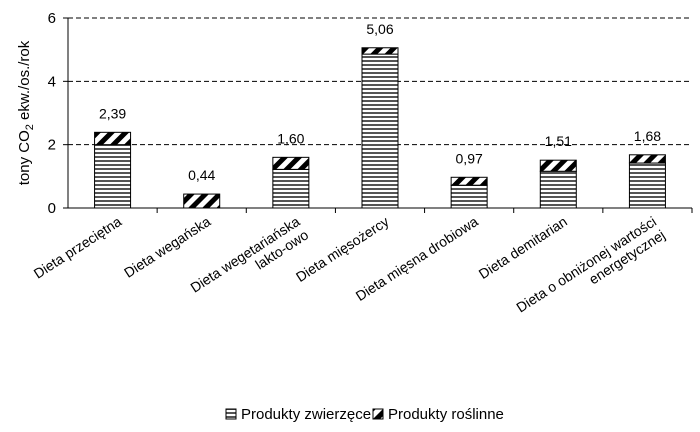  Describe the element at coordinates (231, 414) in the screenshot. I see `legend-swatch-animal` at that location.